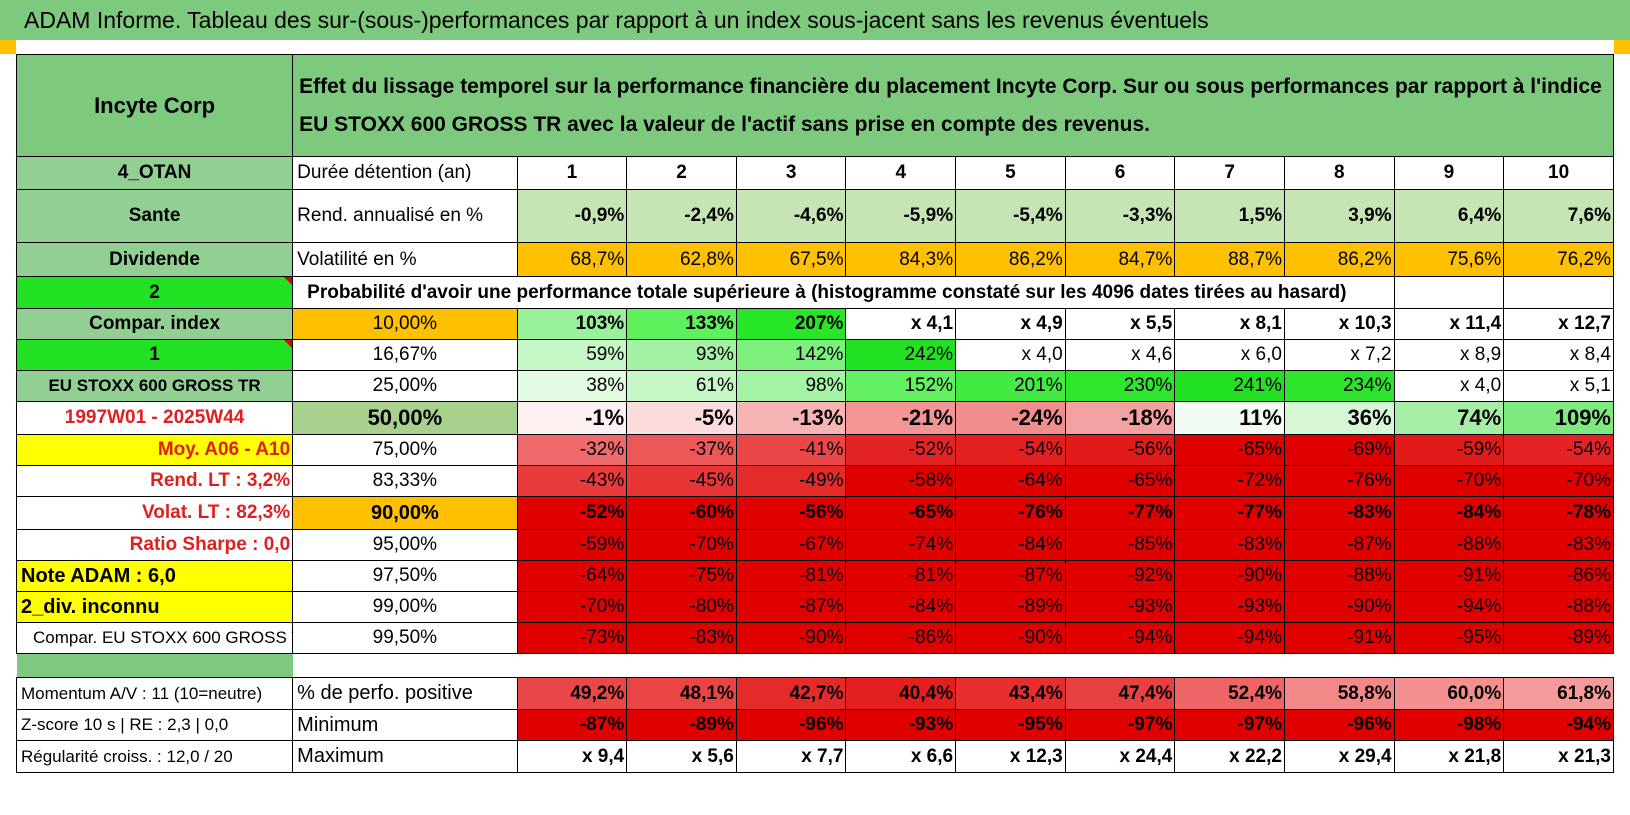 This screenshot has width=1630, height=815. What do you see at coordinates (1449, 173) in the screenshot?
I see `duration-value-cell: 9` at bounding box center [1449, 173].